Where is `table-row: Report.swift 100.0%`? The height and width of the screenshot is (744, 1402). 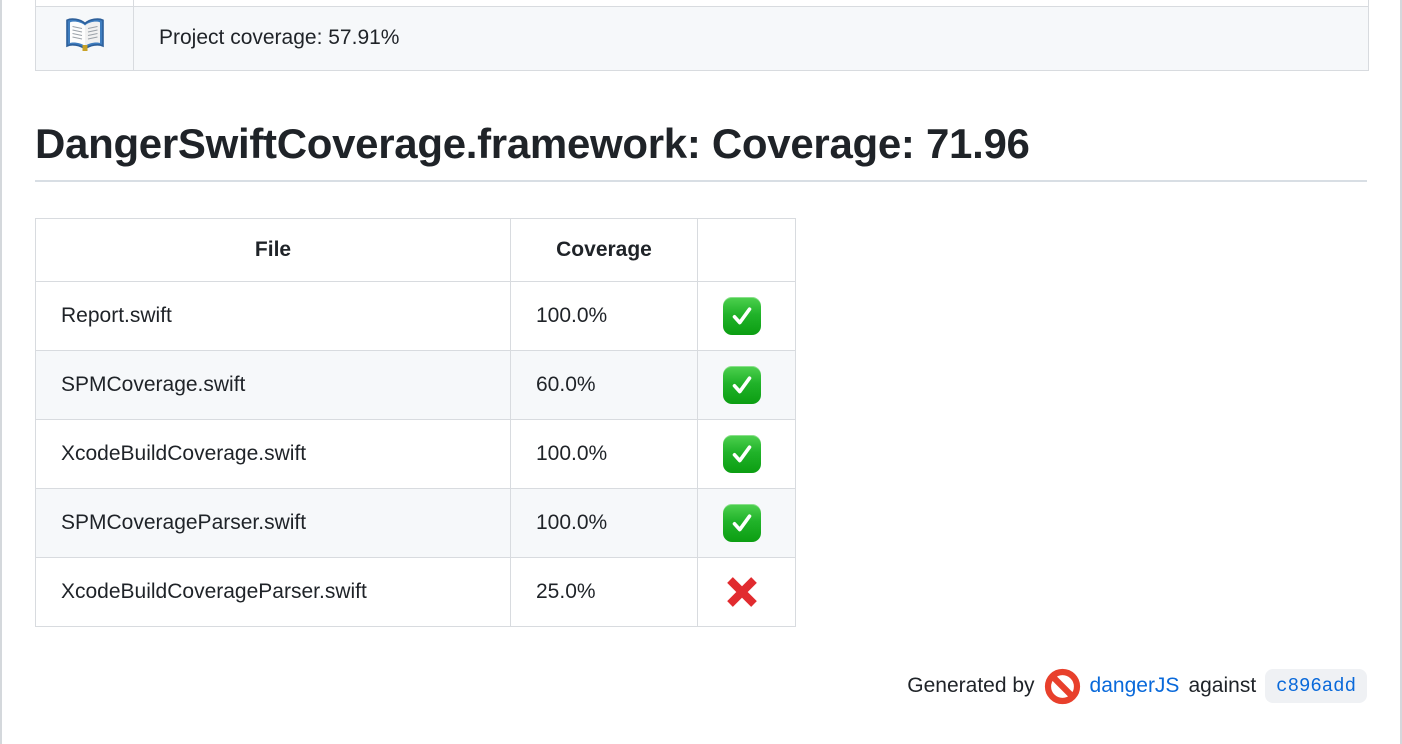 table-row: Report.swift 100.0% is located at coordinates (415, 315).